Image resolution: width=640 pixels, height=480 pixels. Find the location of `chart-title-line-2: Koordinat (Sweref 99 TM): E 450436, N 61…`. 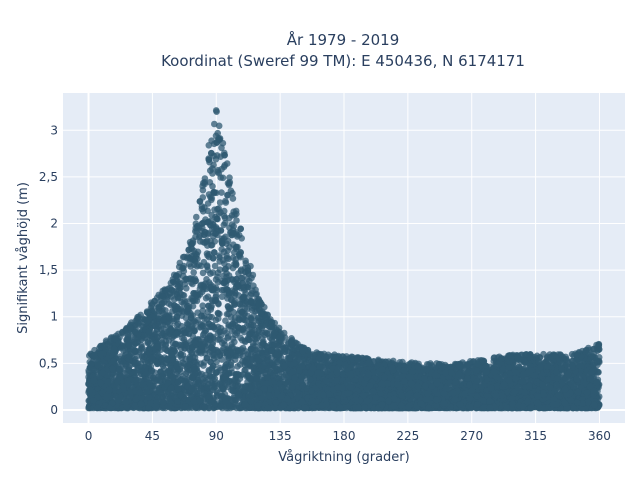

chart-title-line-2: Koordinat (Sweref 99 TM): E 450436, N 61… is located at coordinates (343, 61).